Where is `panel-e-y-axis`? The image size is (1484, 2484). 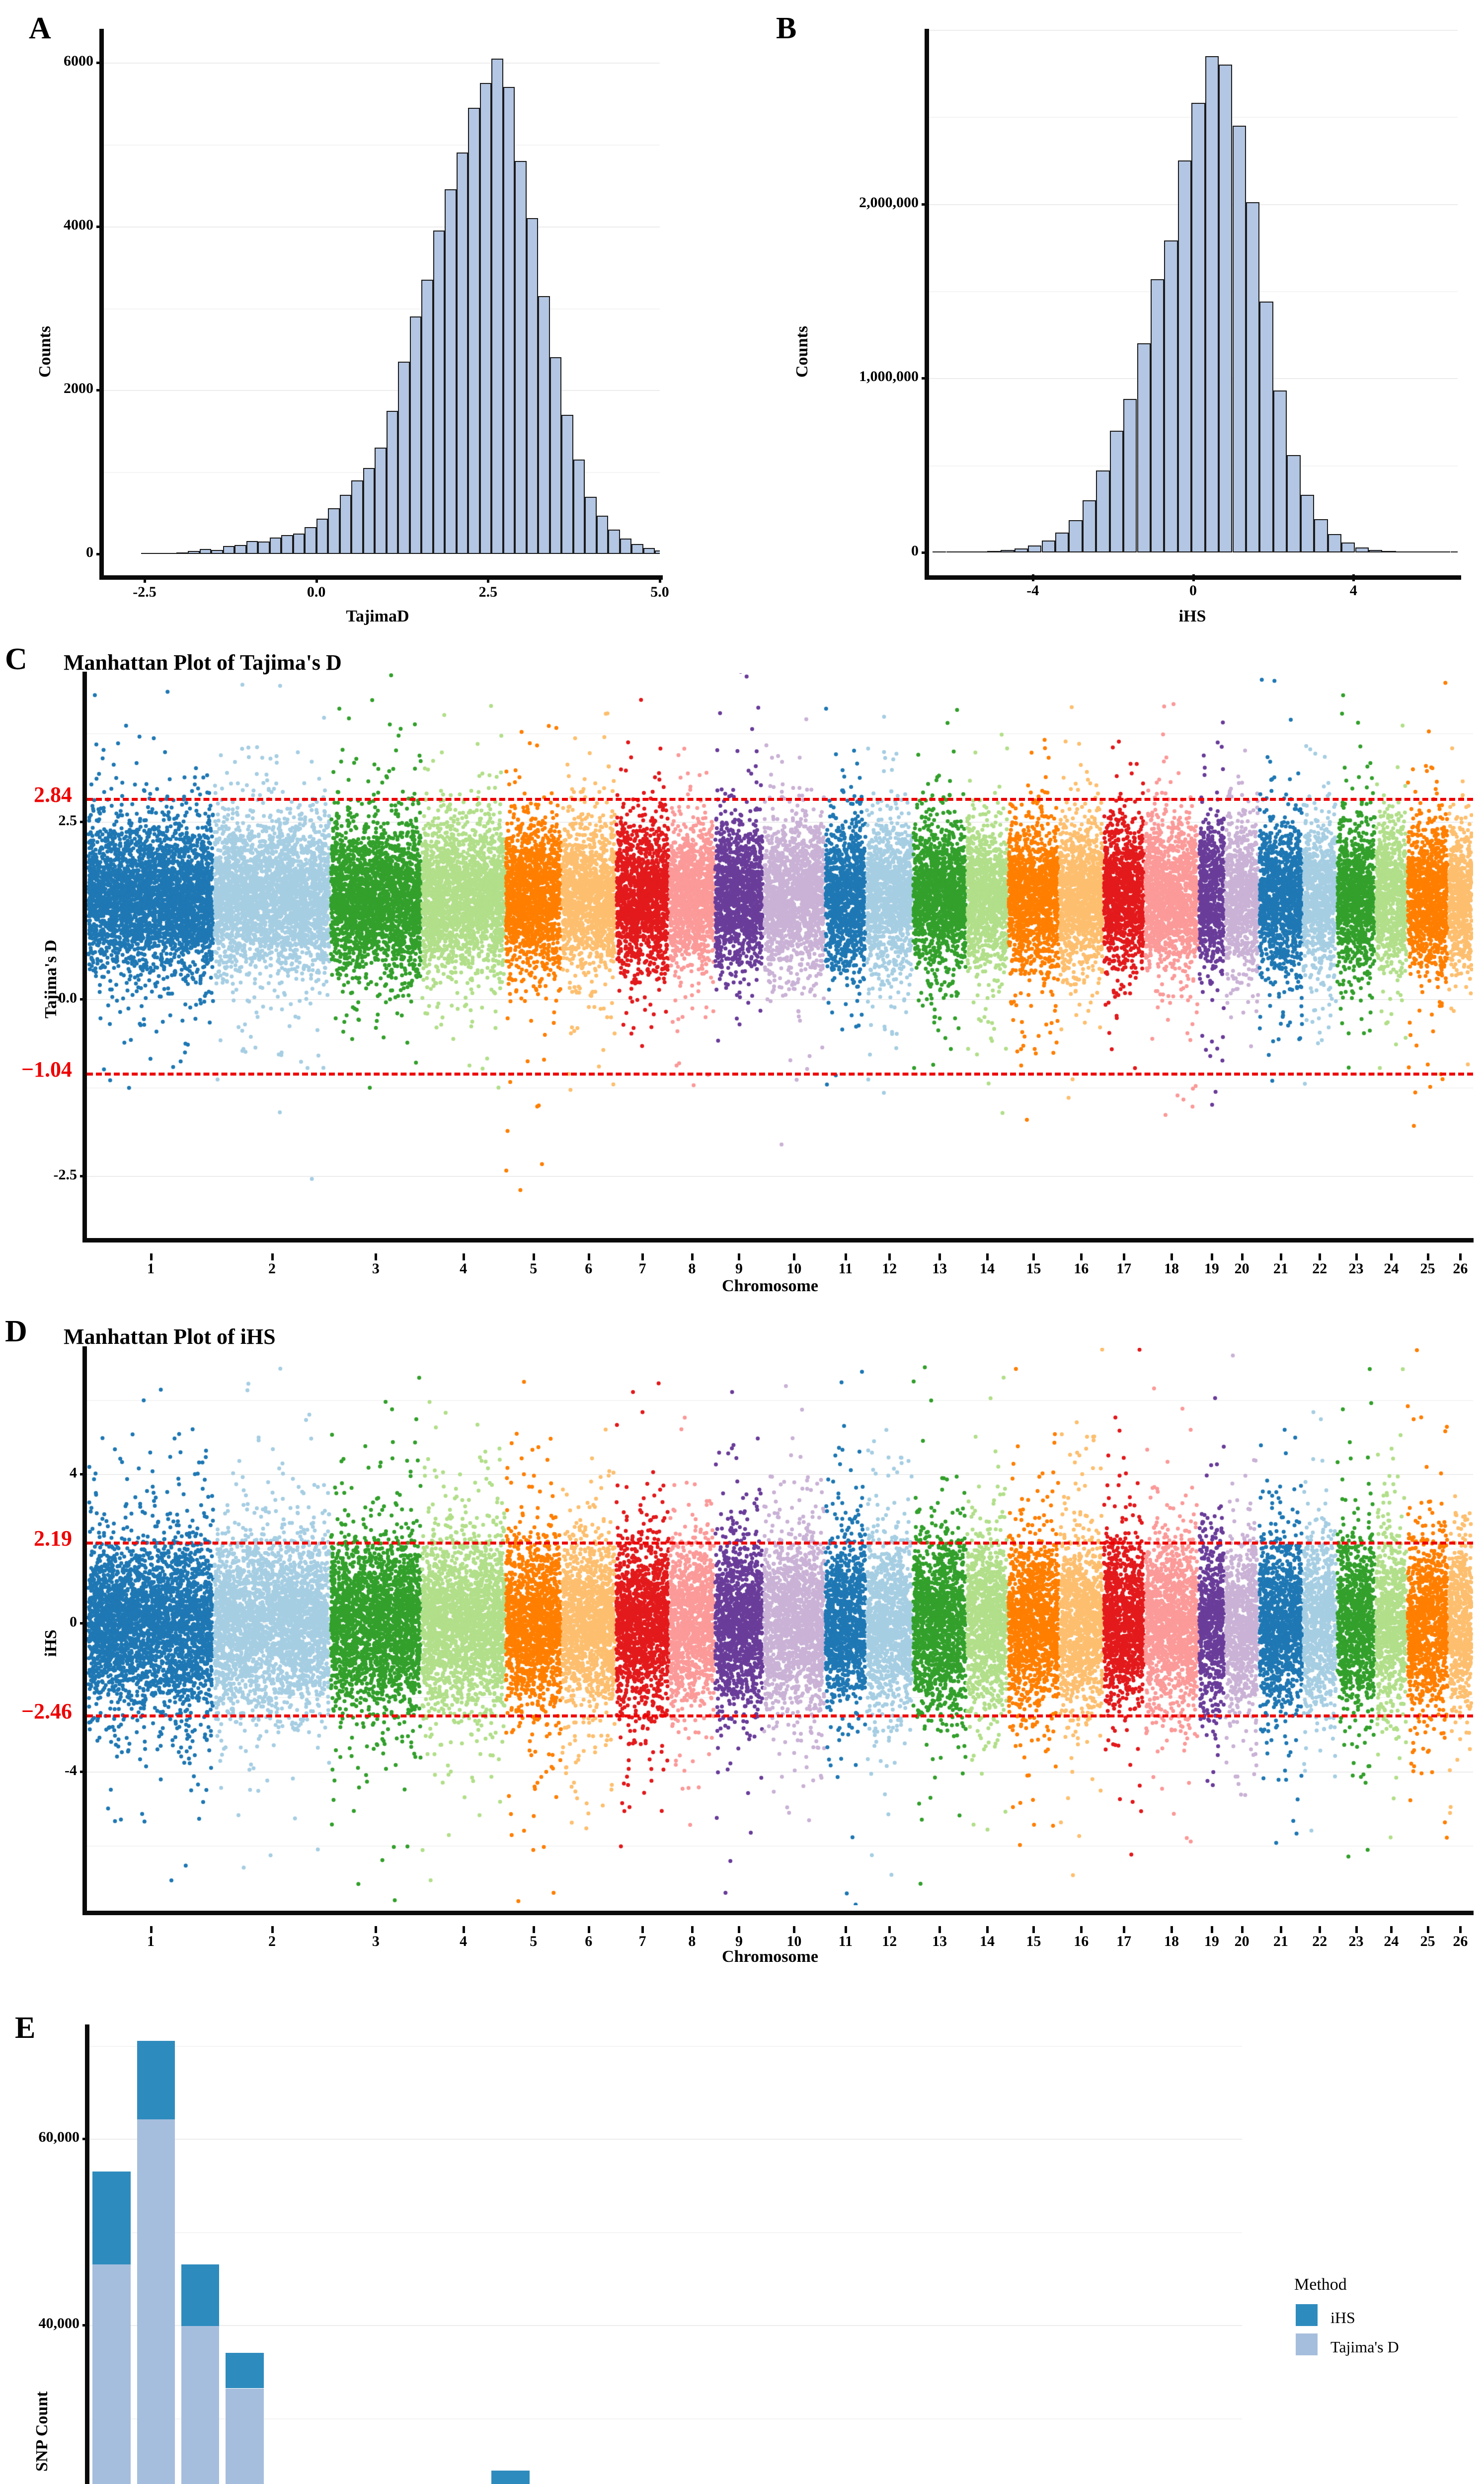
panel-e-y-axis is located at coordinates (87, 2254).